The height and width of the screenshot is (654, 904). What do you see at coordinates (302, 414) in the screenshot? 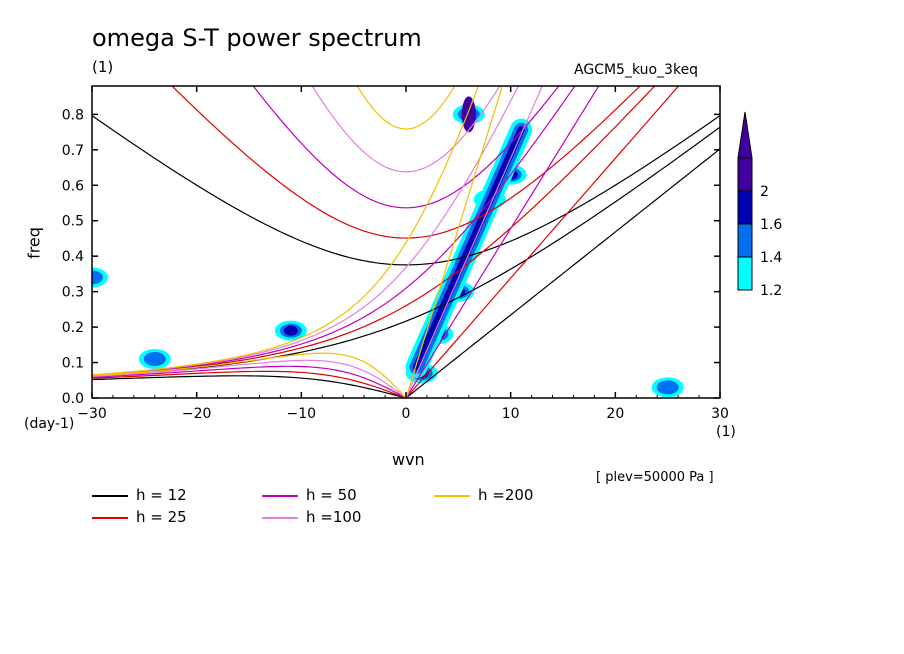
I see `x-tick-label-2: −10` at bounding box center [302, 414].